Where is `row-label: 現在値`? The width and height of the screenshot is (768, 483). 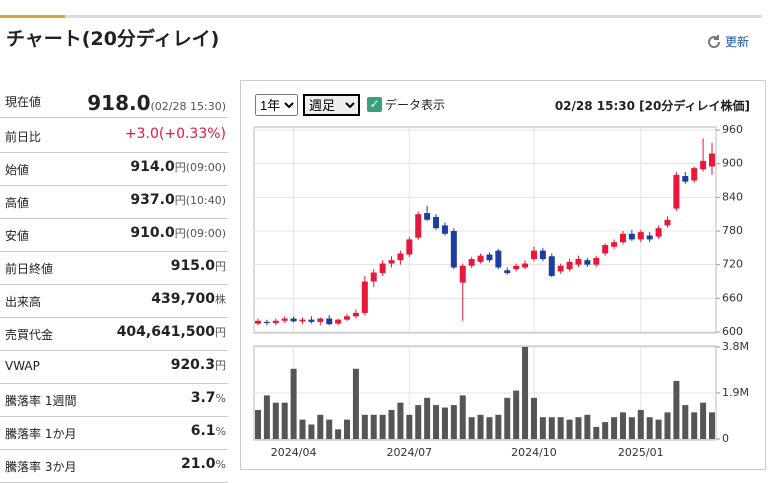
row-label: 現在値 is located at coordinates (23, 102).